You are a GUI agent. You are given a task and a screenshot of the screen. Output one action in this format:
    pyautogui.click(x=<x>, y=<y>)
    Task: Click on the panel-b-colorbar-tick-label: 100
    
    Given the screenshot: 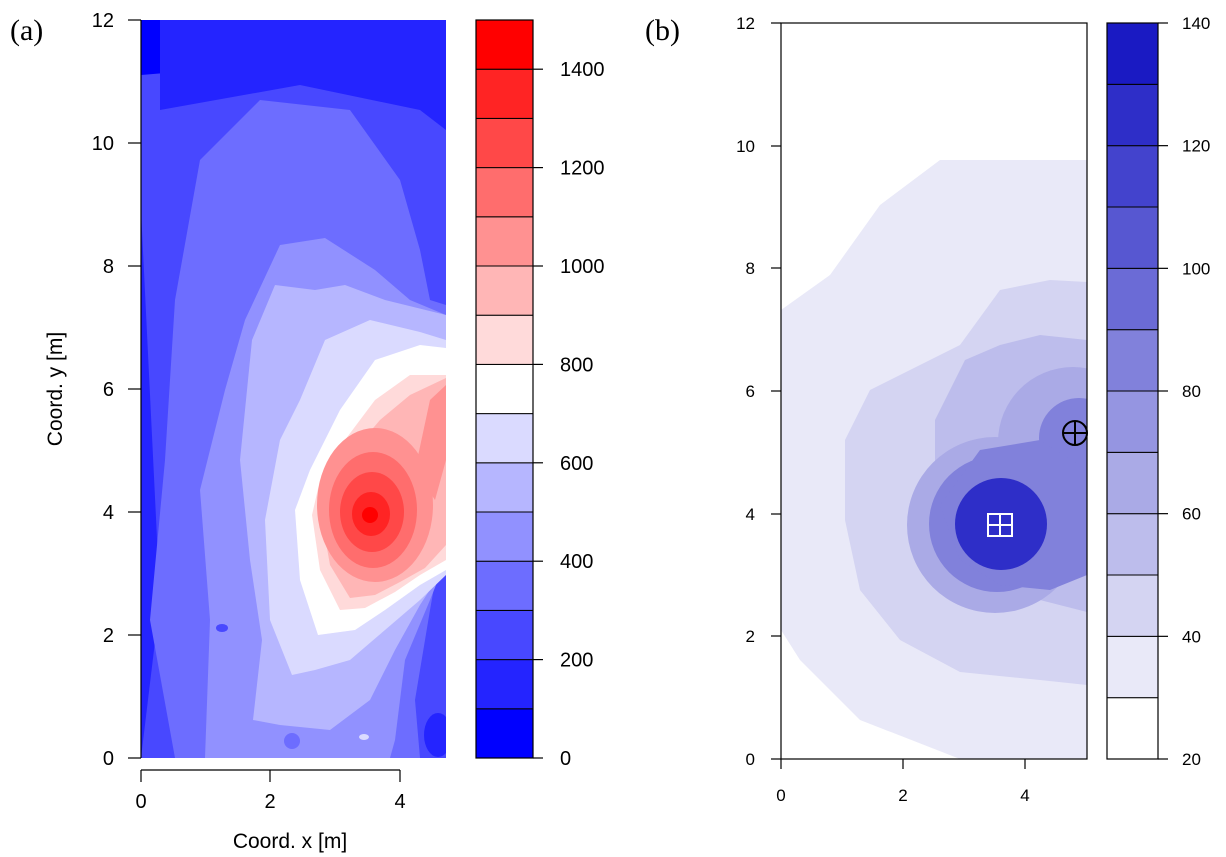 What is the action you would take?
    pyautogui.click(x=1196, y=268)
    